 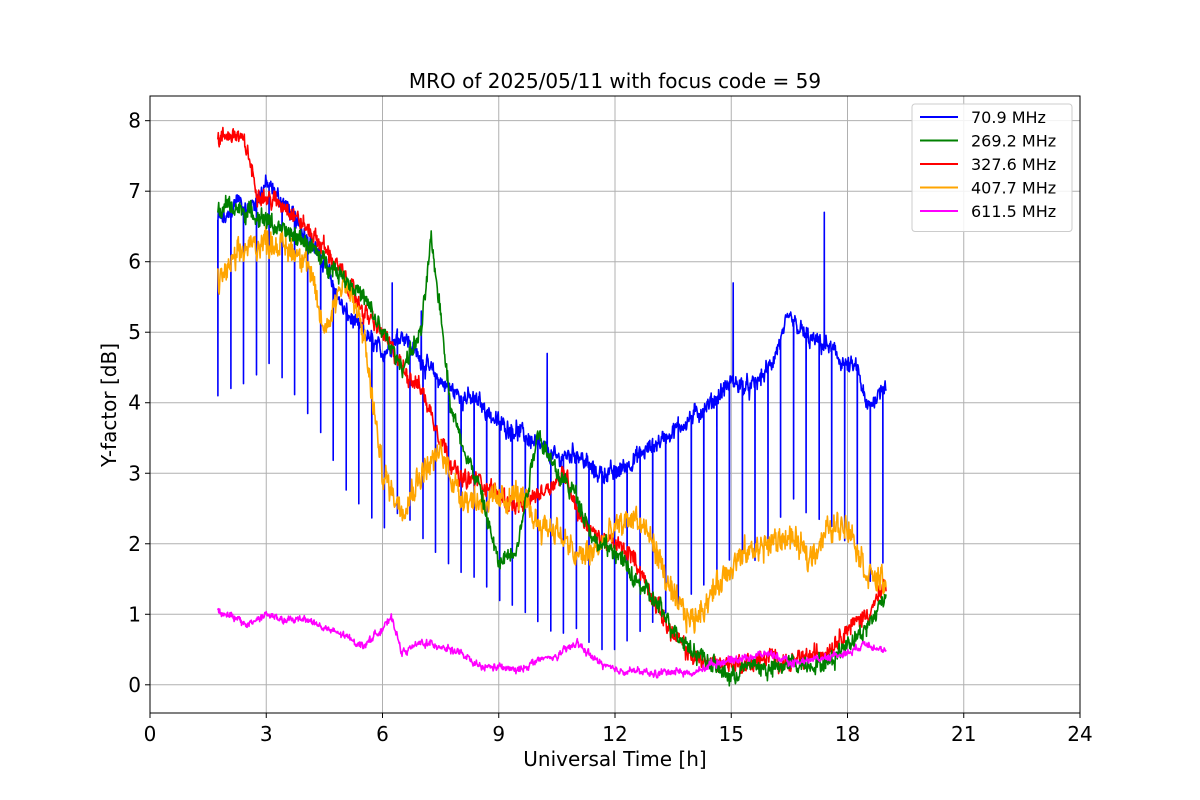 What do you see at coordinates (963, 734) in the screenshot?
I see `x-tick-label: 21` at bounding box center [963, 734].